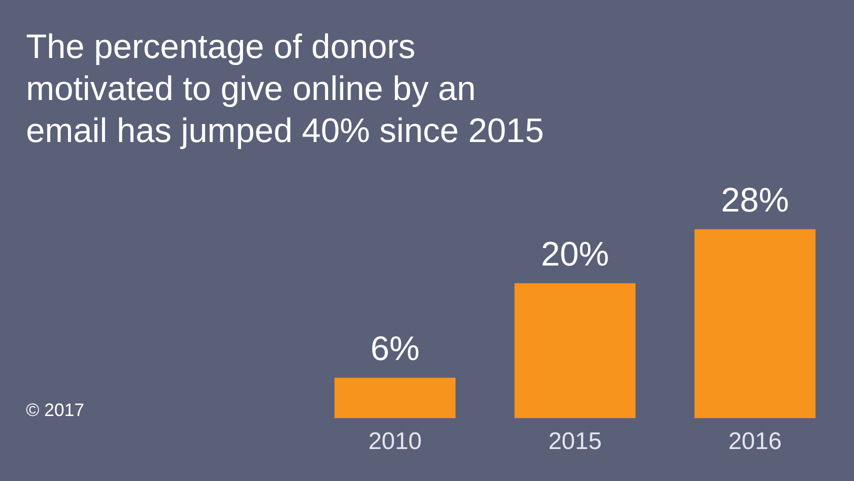  I want to click on x-tick-label: 2015, so click(575, 442).